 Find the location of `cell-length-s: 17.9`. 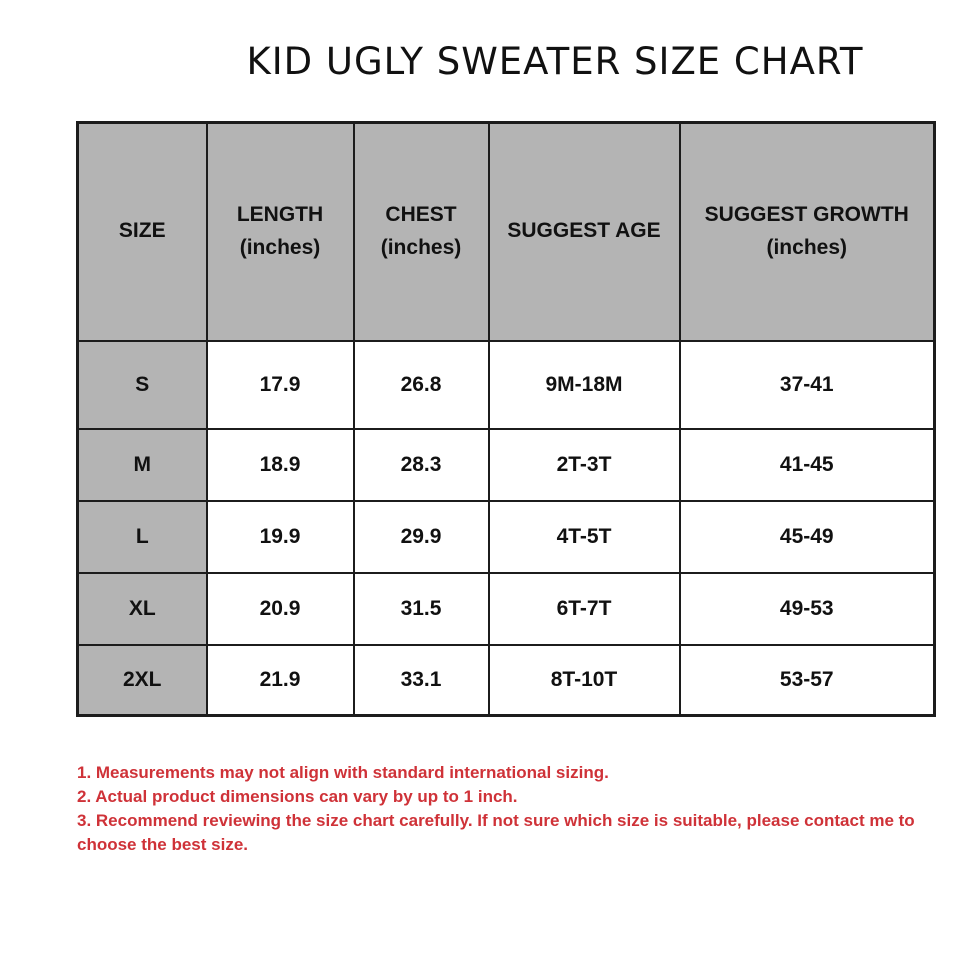

cell-length-s: 17.9 is located at coordinates (280, 384).